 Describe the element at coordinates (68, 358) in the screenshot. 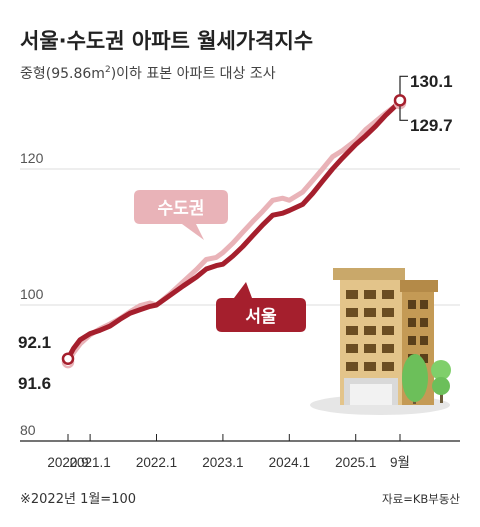

I see `seoul-start-marker` at that location.